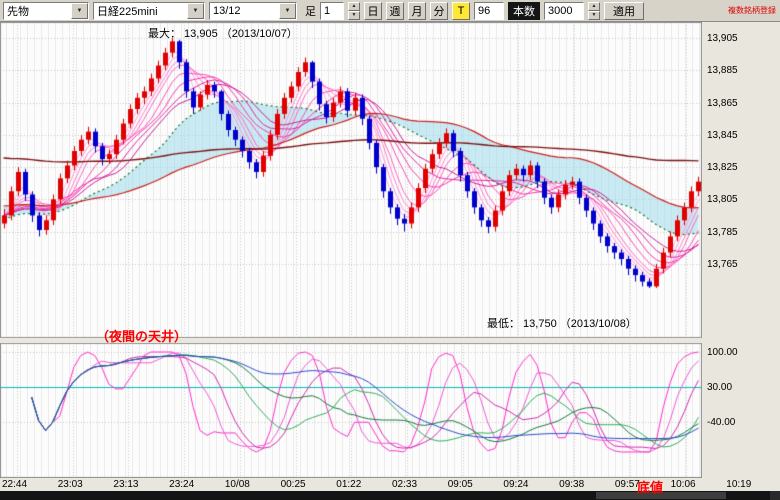 Image resolution: width=780 pixels, height=500 pixels. What do you see at coordinates (524, 10) in the screenshot?
I see `bars-label: 本数` at bounding box center [524, 10].